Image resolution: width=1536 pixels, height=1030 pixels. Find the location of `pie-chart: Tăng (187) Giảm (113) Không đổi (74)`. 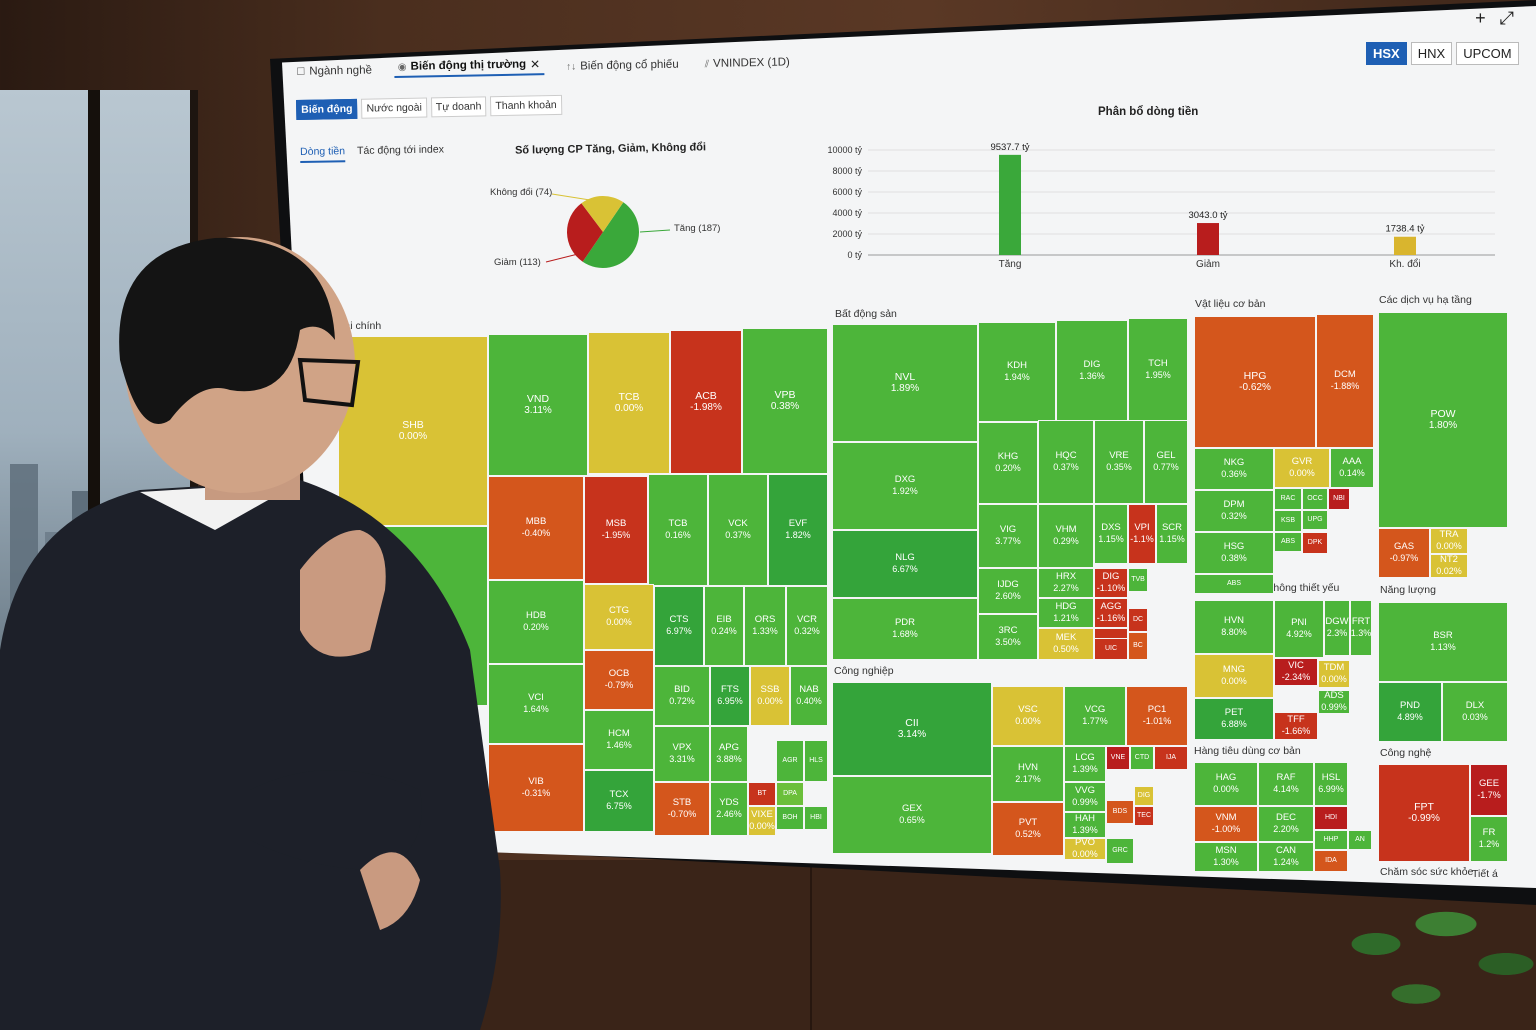

pie-chart: Tăng (187) Giảm (113) Không đổi (74) is located at coordinates (610, 235).